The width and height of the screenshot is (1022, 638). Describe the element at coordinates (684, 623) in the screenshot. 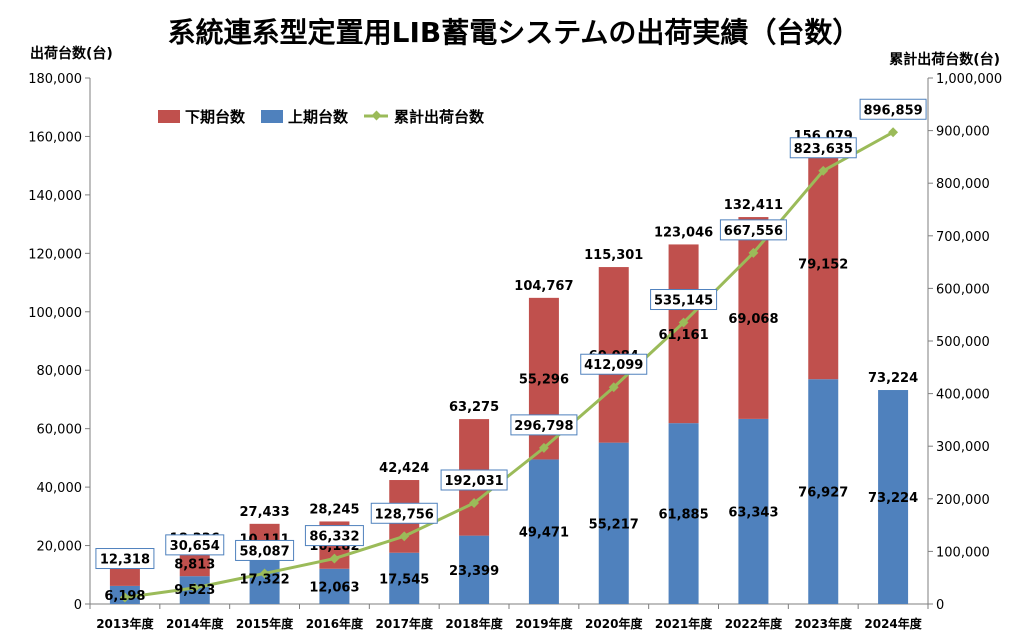

I see `x-axis-tick-label: 2021年度` at that location.